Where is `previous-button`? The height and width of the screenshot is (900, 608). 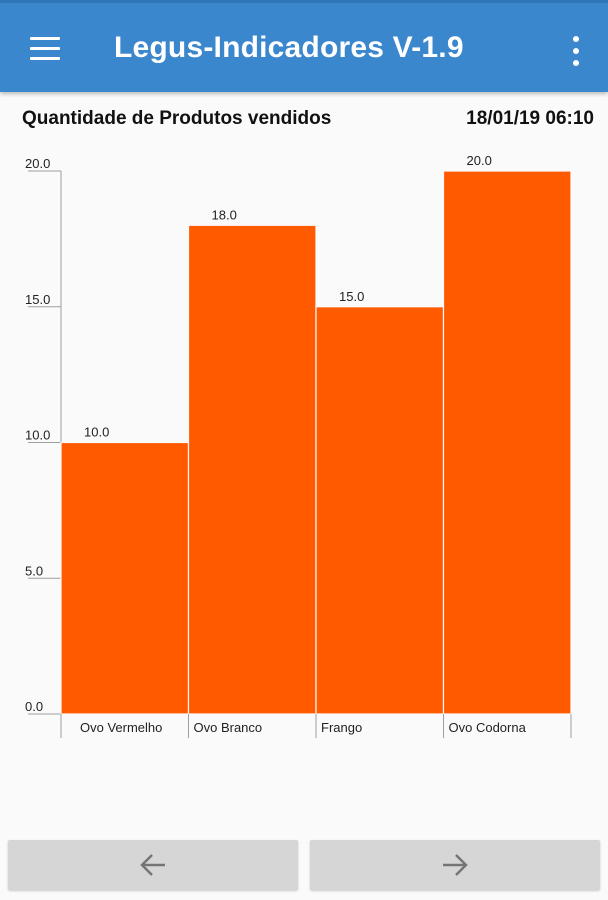 previous-button is located at coordinates (153, 865).